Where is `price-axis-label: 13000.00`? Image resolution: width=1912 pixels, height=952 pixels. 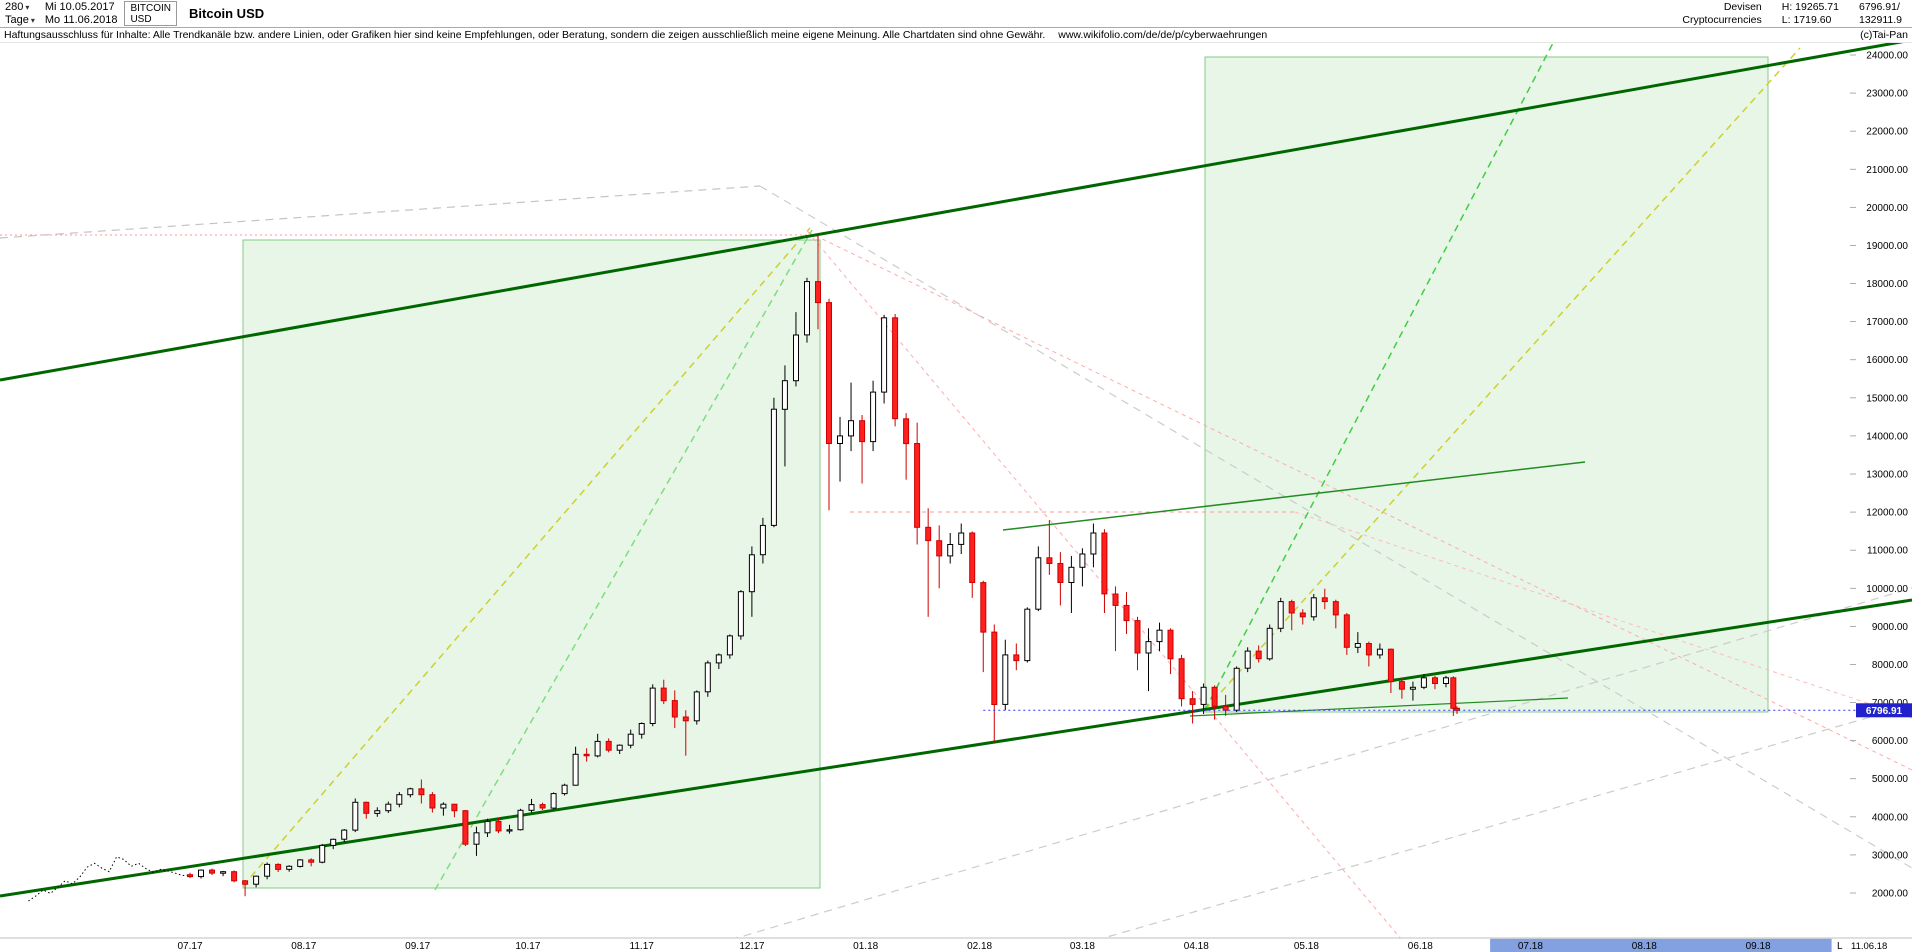 price-axis-label: 13000.00 is located at coordinates (1887, 475).